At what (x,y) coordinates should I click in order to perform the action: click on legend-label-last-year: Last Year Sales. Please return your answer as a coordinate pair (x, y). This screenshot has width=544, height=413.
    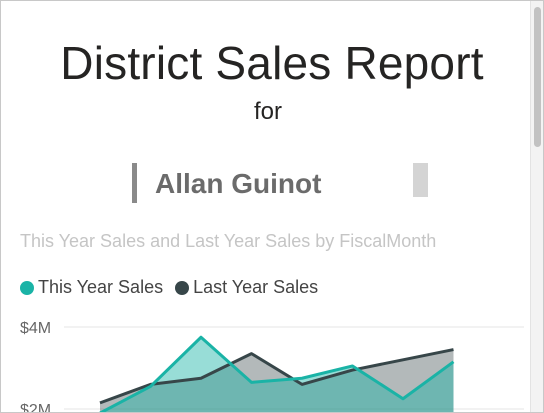
    Looking at the image, I should click on (256, 287).